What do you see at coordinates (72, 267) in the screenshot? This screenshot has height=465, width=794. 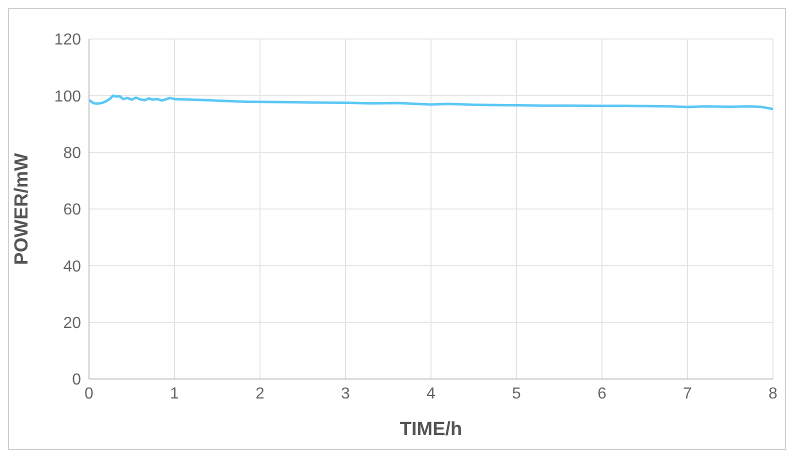 I see `y-tick-label: 40` at bounding box center [72, 267].